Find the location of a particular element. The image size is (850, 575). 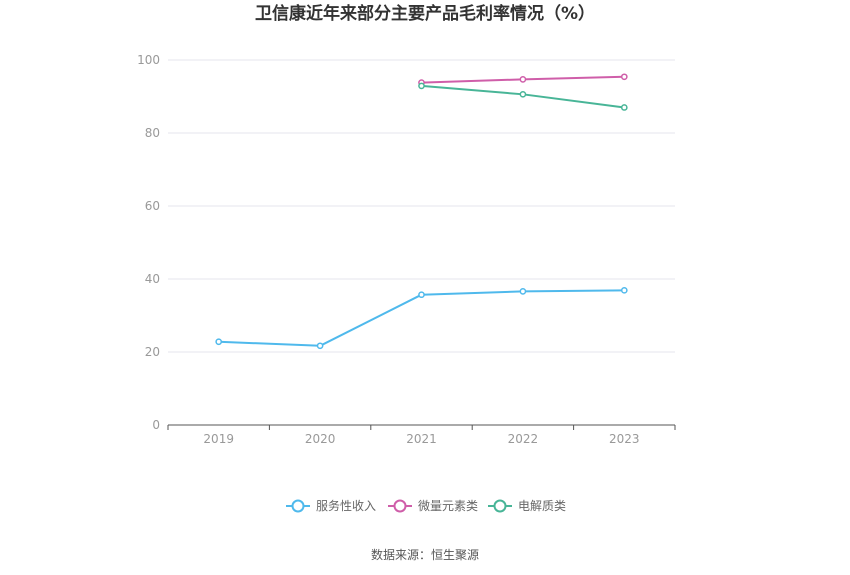

legend-item-3: 电解质类 is located at coordinates (527, 506).